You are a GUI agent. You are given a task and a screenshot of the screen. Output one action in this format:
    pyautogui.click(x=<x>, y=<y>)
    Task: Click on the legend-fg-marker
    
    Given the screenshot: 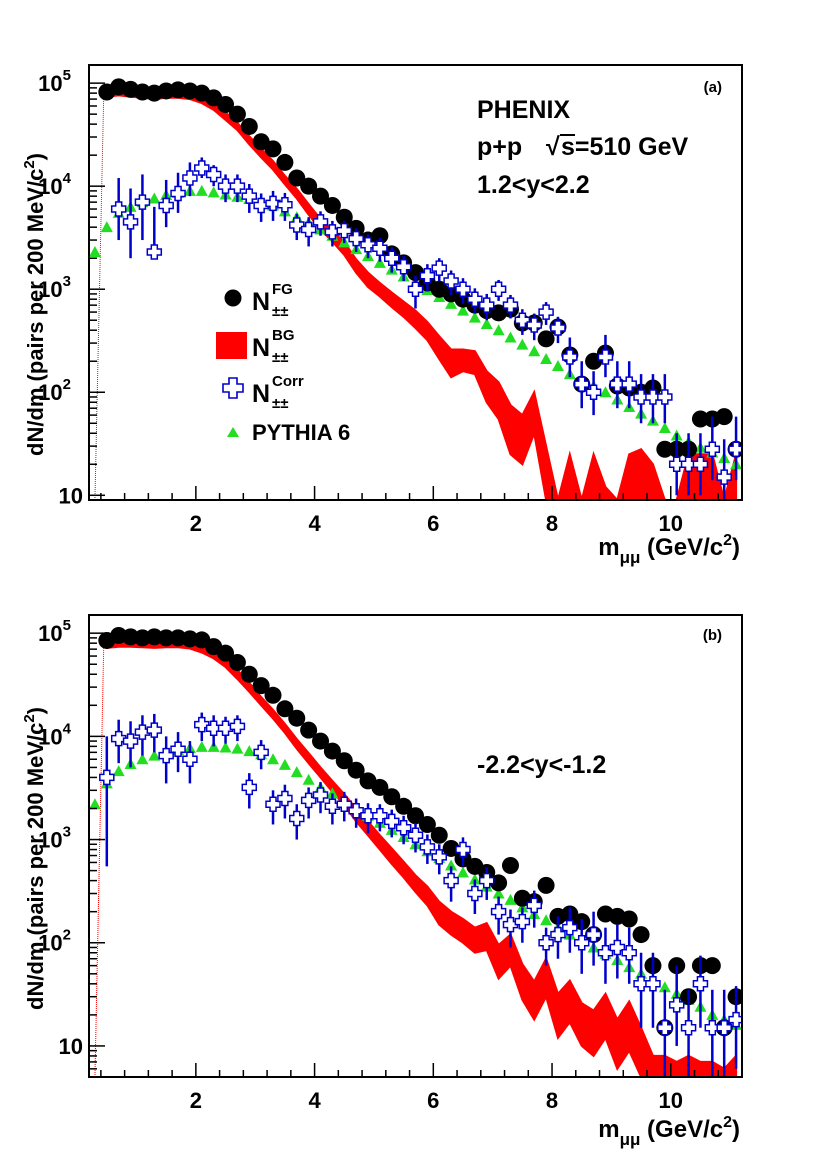 What is the action you would take?
    pyautogui.click(x=233, y=298)
    